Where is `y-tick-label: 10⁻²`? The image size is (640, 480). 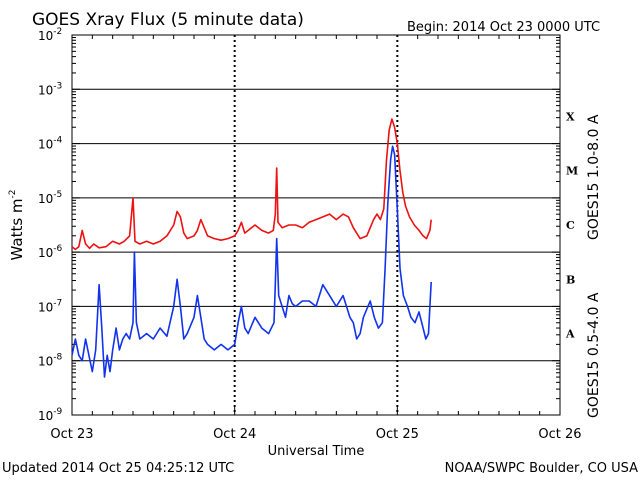
y-tick-label: 10⁻² is located at coordinates (50, 35).